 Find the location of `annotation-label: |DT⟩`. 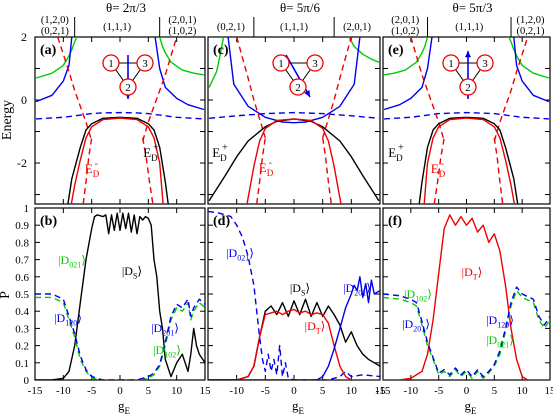

annotation-label: |DT⟩ is located at coordinates (315, 327).